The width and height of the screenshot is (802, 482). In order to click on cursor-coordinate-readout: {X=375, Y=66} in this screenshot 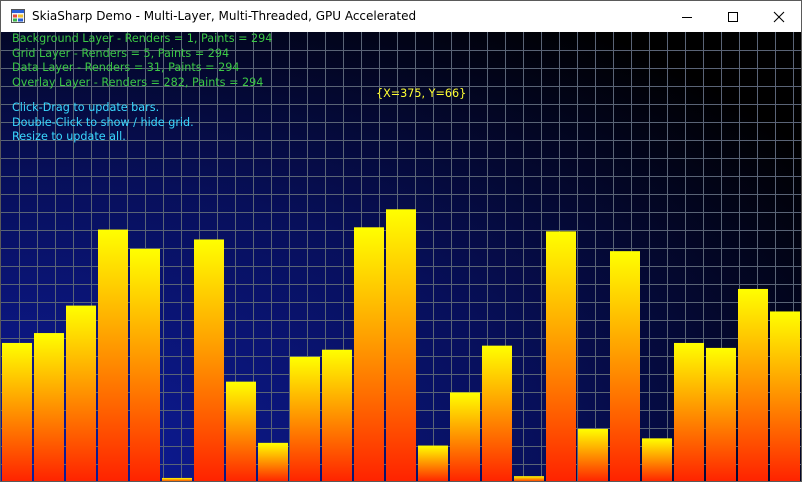, I will do `click(421, 93)`.